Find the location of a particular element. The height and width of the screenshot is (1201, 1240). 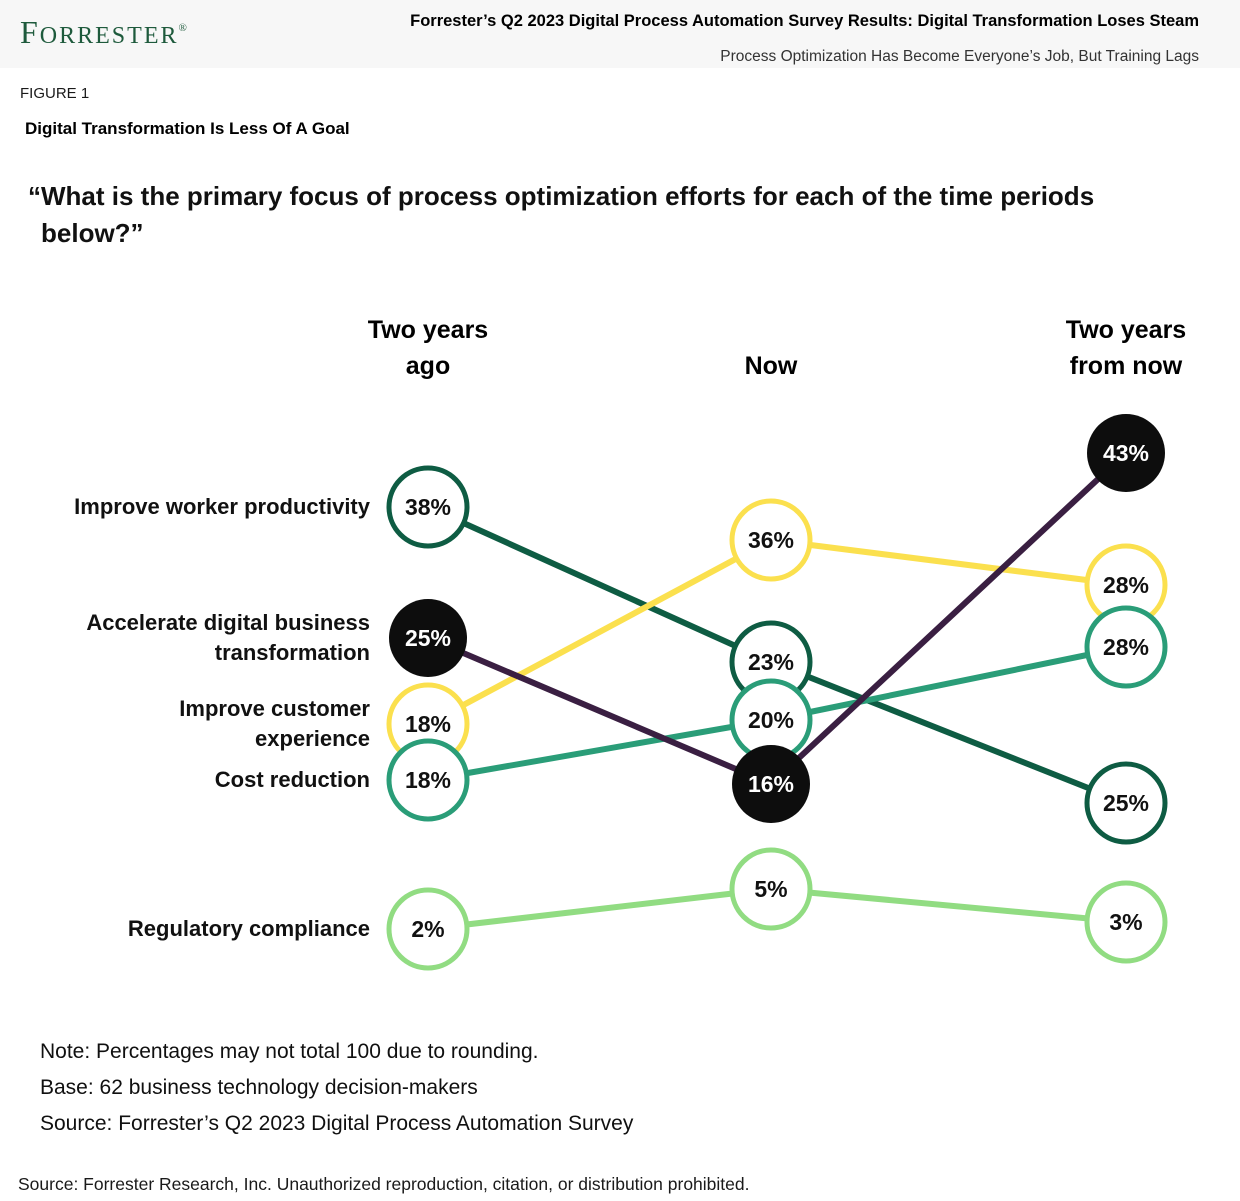

data-point-cost-reduction-col1: 20% is located at coordinates (771, 720).